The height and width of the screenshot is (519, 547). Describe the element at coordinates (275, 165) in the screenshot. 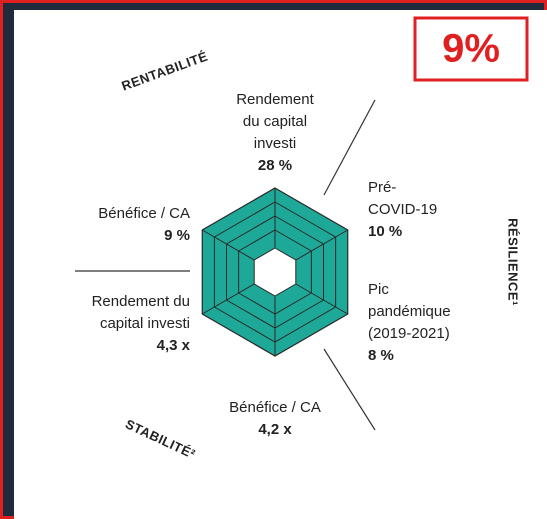

I see `label-value: 28 %` at that location.